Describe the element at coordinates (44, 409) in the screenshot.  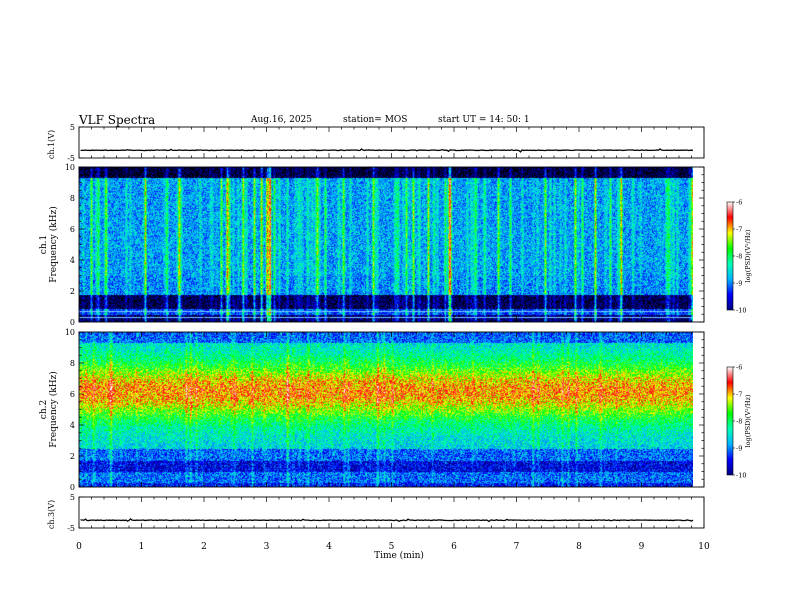
I see `y-axis-label-line: ch.2` at that location.